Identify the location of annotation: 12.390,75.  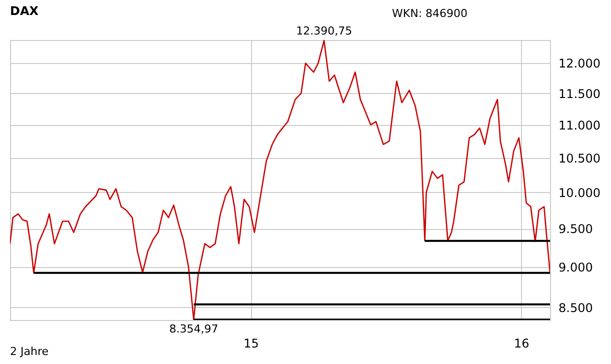
(324, 31).